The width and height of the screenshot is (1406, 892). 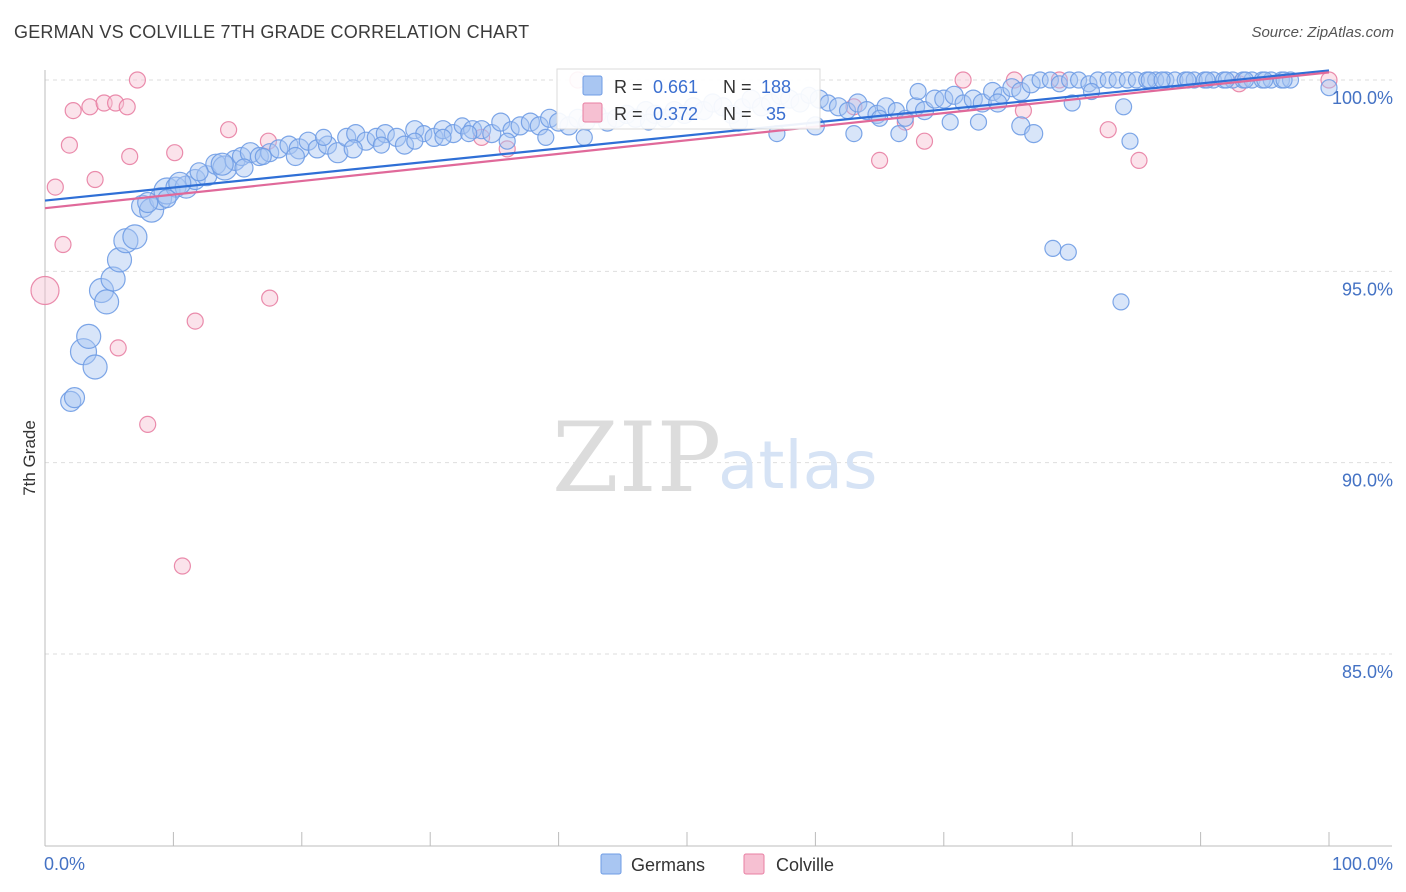 I want to click on source-label: Source: ZipAtlas.com, so click(x=1322, y=32).